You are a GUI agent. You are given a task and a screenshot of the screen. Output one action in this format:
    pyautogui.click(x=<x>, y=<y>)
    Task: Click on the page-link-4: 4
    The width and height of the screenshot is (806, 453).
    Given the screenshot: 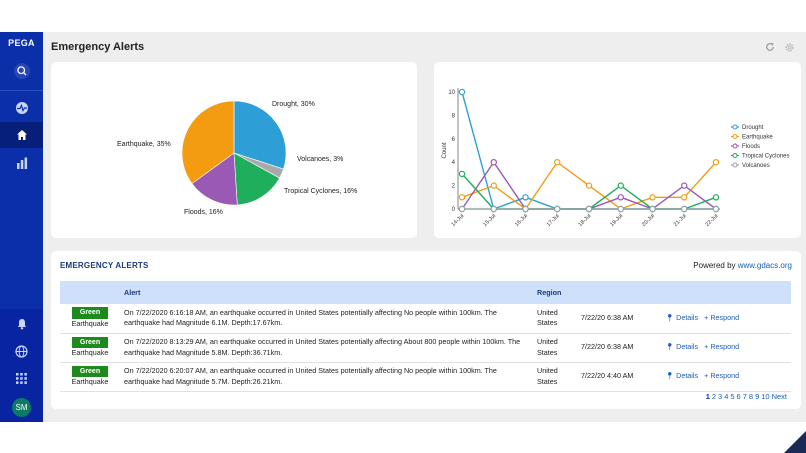 What is the action you would take?
    pyautogui.click(x=726, y=396)
    